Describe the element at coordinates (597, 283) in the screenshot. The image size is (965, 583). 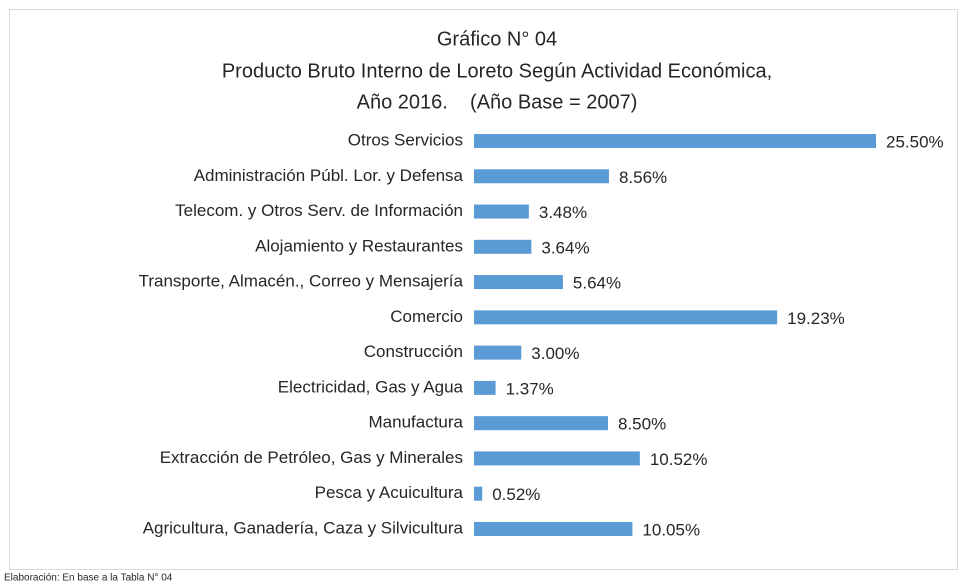
I see `data-label: 5.64%` at that location.